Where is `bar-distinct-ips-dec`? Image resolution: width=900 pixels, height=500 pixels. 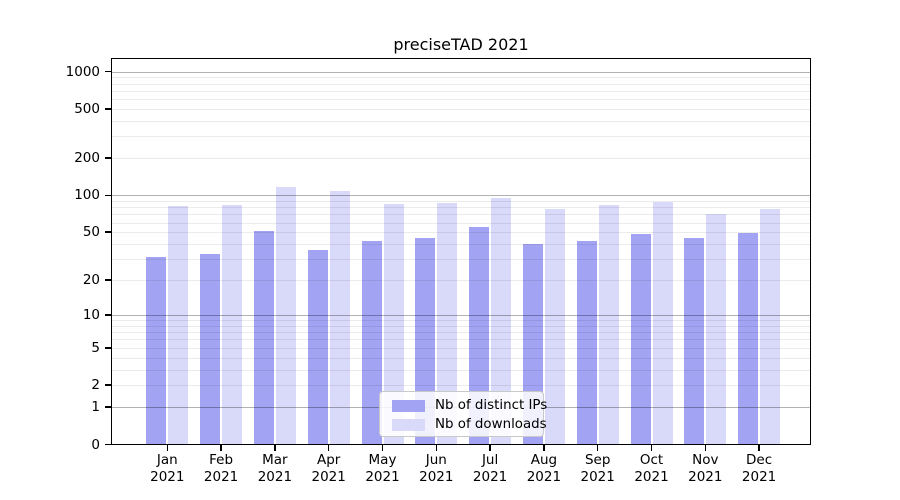
bar-distinct-ips-dec is located at coordinates (748, 339).